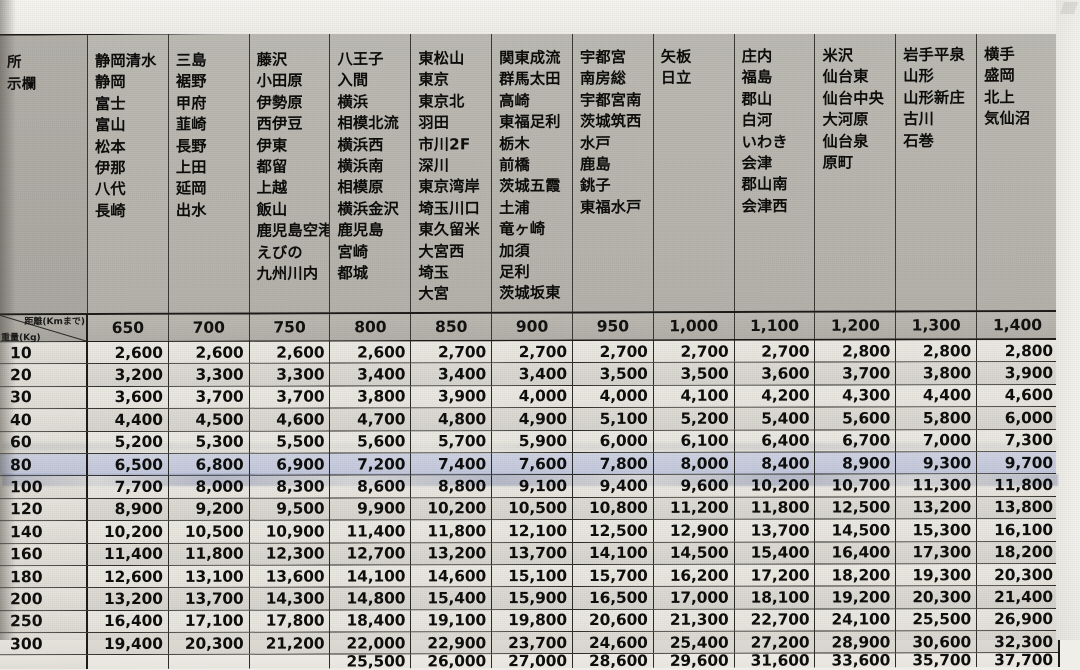 The width and height of the screenshot is (1080, 670). Describe the element at coordinates (191, 124) in the screenshot. I see `destination-name: 韮崎` at that location.